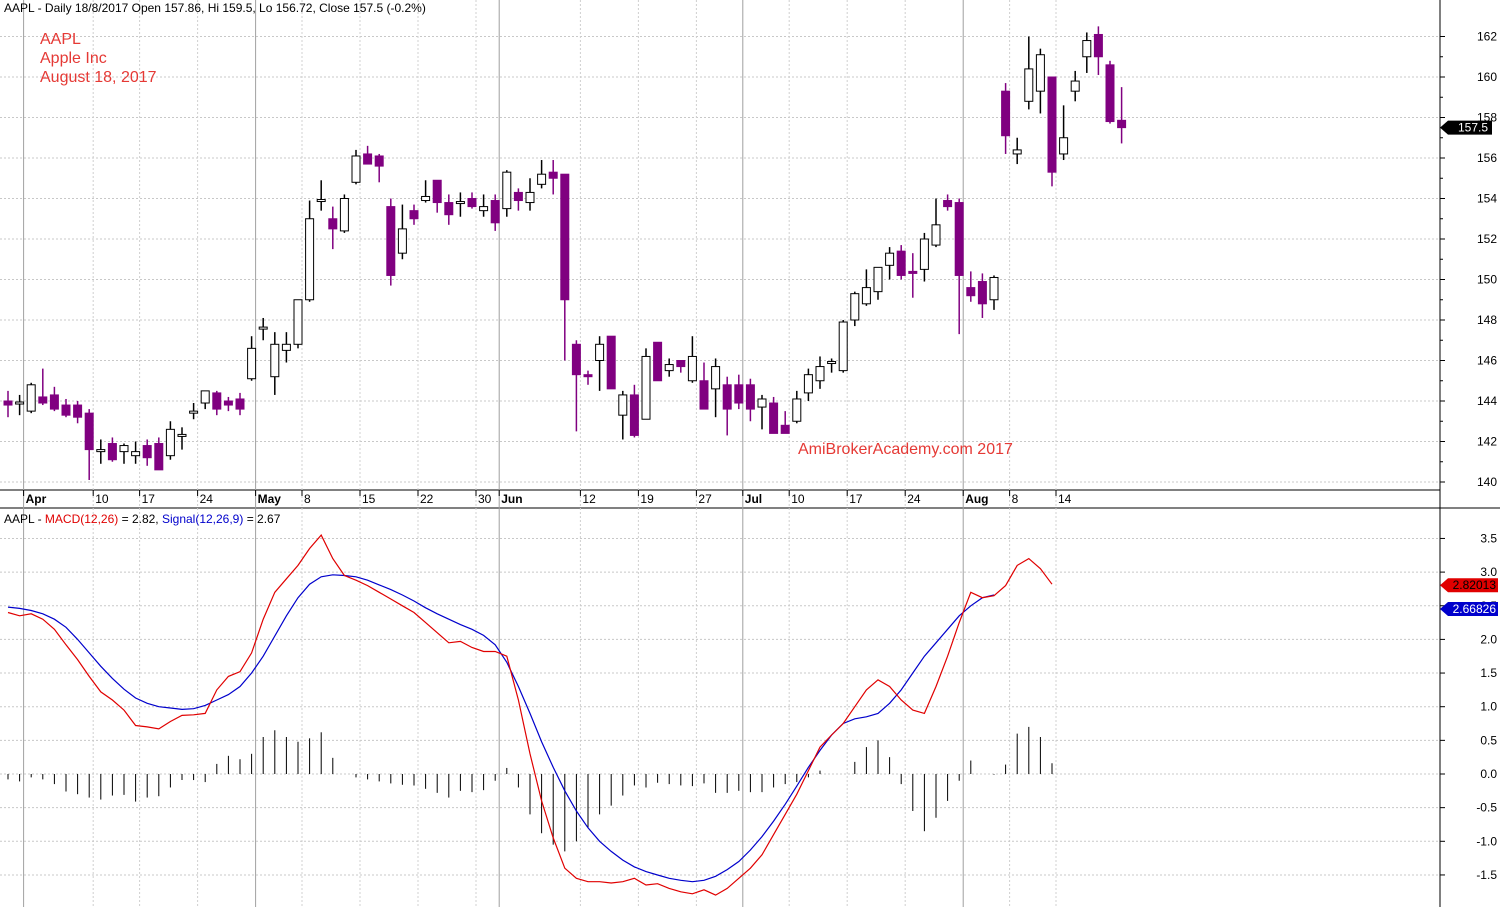  What do you see at coordinates (369, 499) in the screenshot?
I see `date-tick-label: 15` at bounding box center [369, 499].